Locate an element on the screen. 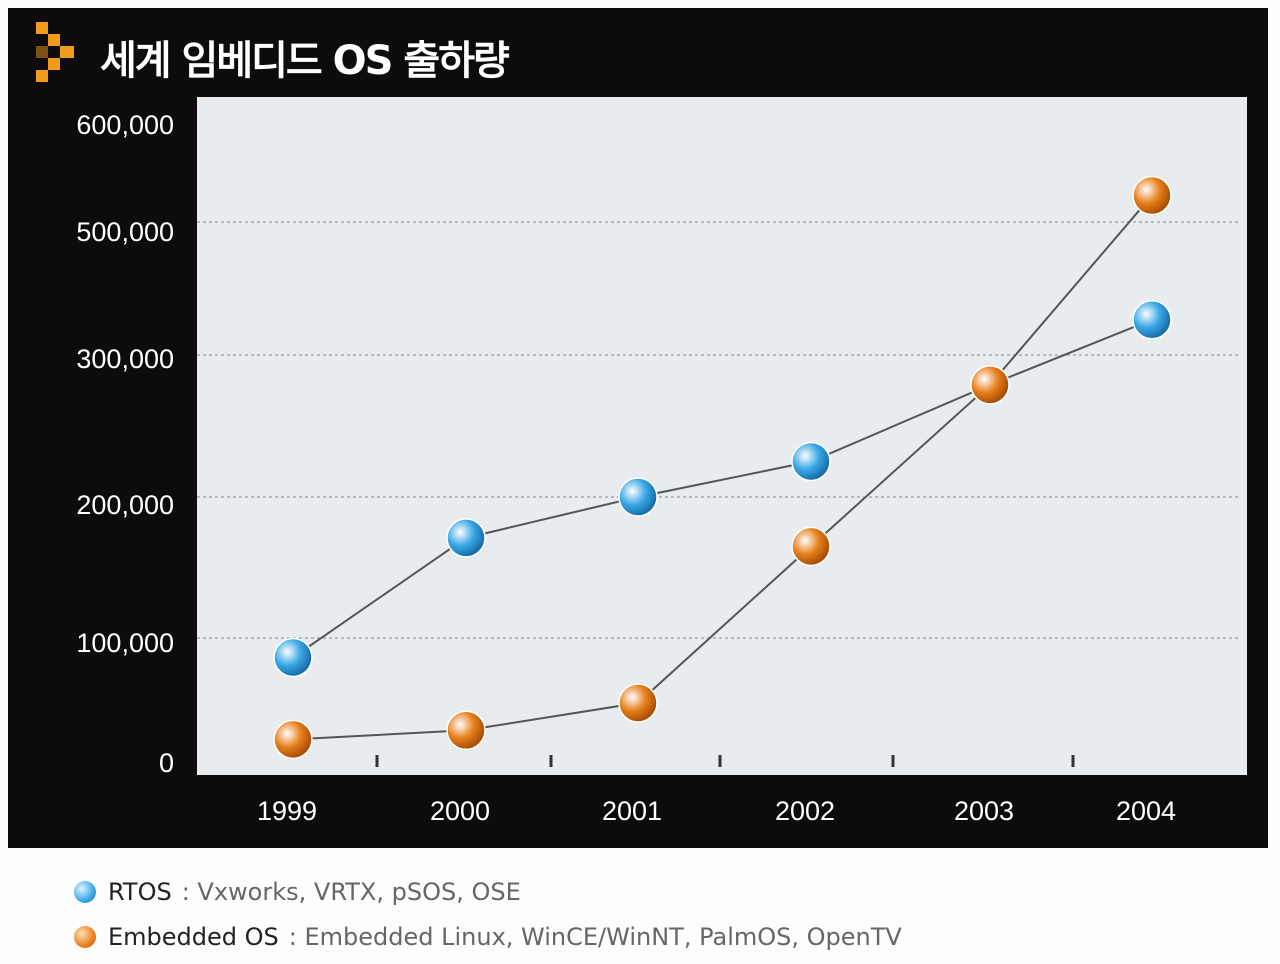 Image resolution: width=1280 pixels, height=964 pixels. y-tick-label: 300,000 is located at coordinates (125, 359).